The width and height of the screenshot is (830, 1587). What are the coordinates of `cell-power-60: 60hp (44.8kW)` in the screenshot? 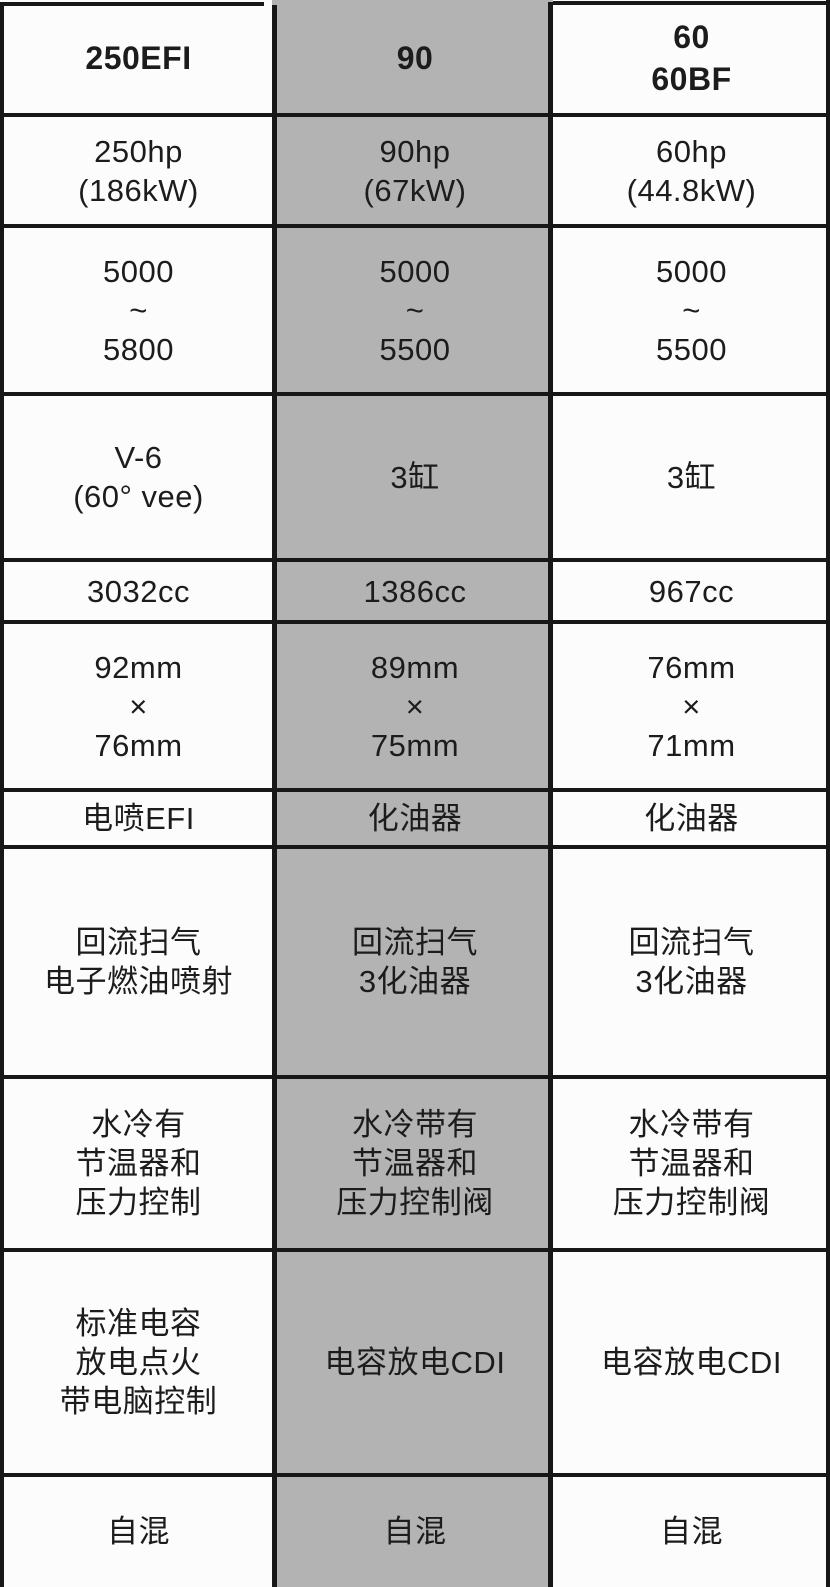 It's located at (691, 170).